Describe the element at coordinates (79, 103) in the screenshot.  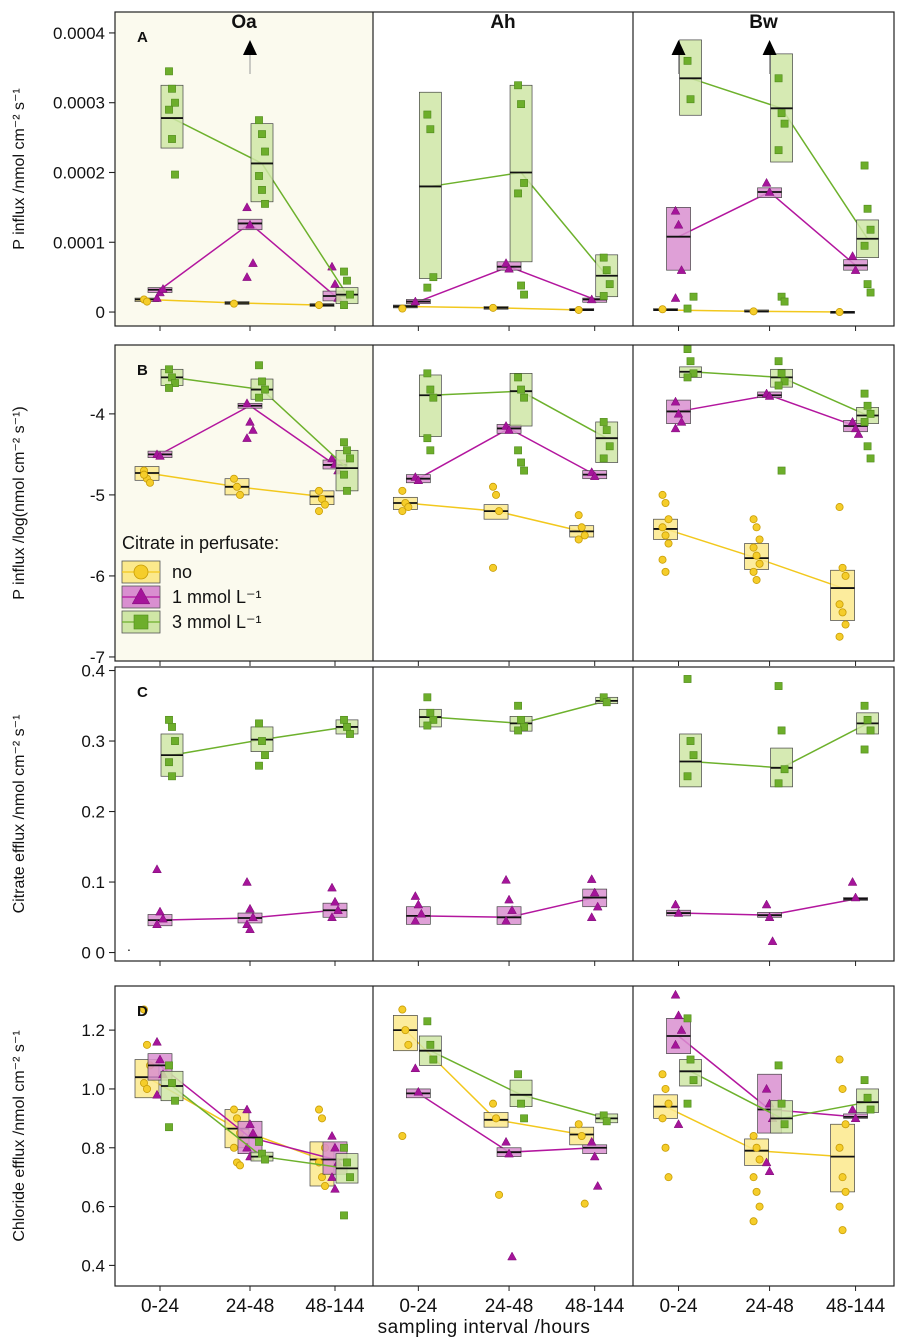
I see `y-tick-label: 0.0003` at that location.